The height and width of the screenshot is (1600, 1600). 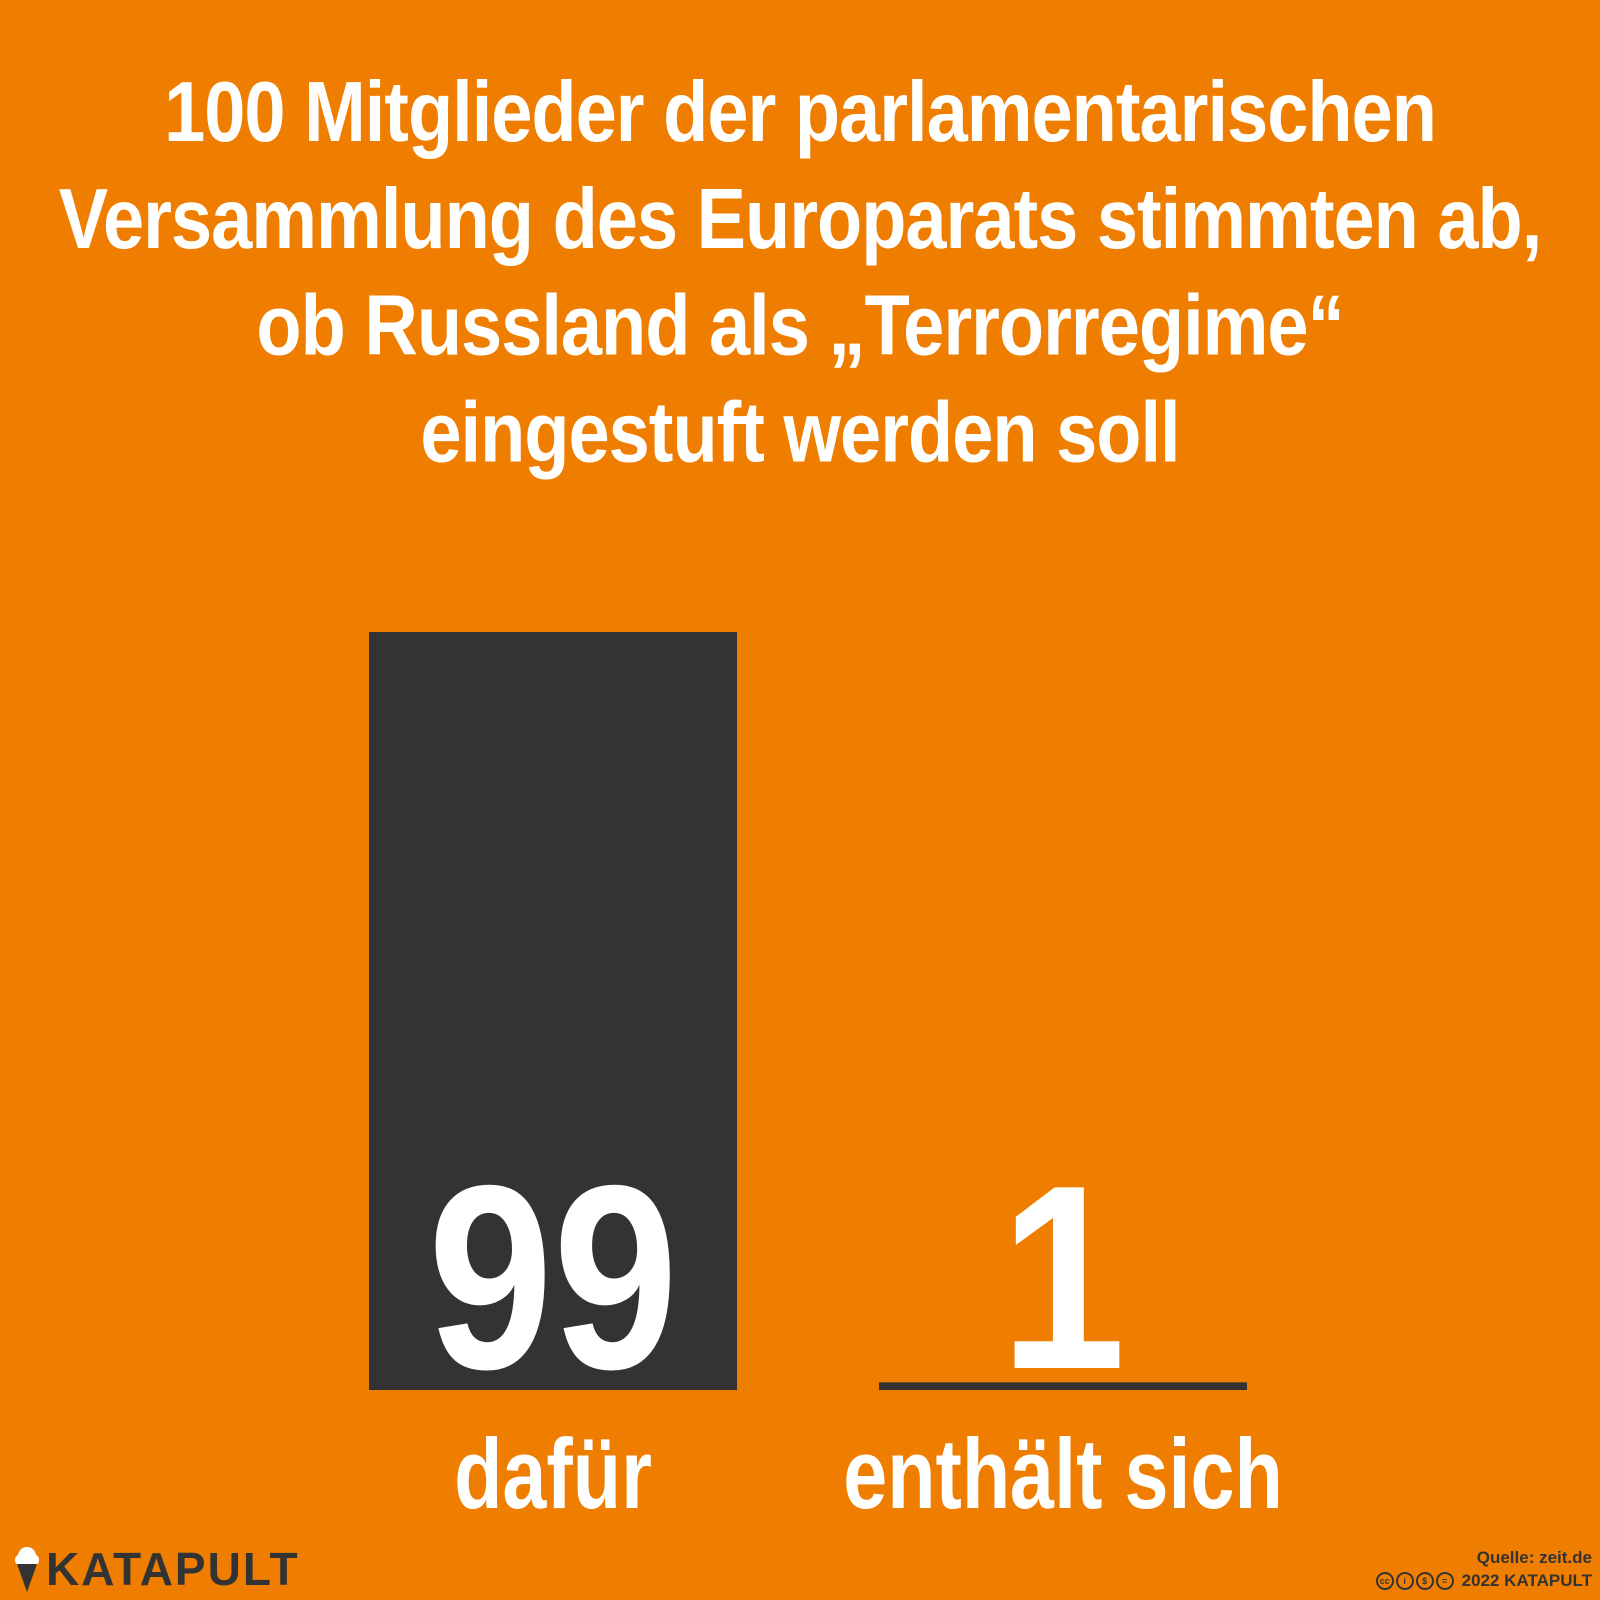 What do you see at coordinates (1062, 1277) in the screenshot?
I see `value-label: 1` at bounding box center [1062, 1277].